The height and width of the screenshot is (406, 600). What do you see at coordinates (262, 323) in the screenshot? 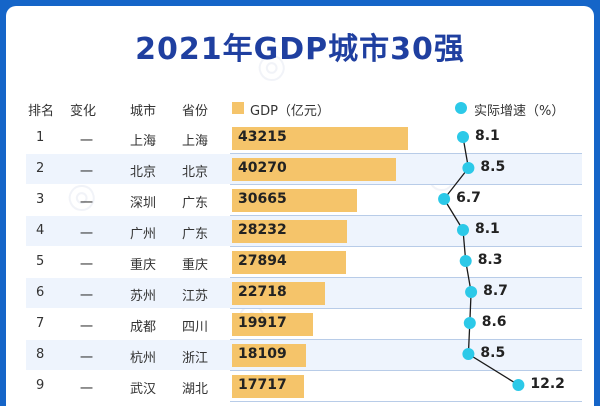
I see `gdp-value-label: 19917` at bounding box center [262, 323].